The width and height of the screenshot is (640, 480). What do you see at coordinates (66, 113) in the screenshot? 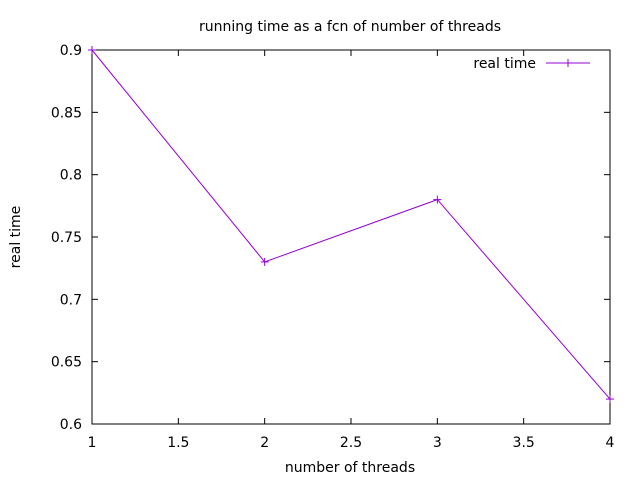
I see `y-tick-label: 0.85` at bounding box center [66, 113].